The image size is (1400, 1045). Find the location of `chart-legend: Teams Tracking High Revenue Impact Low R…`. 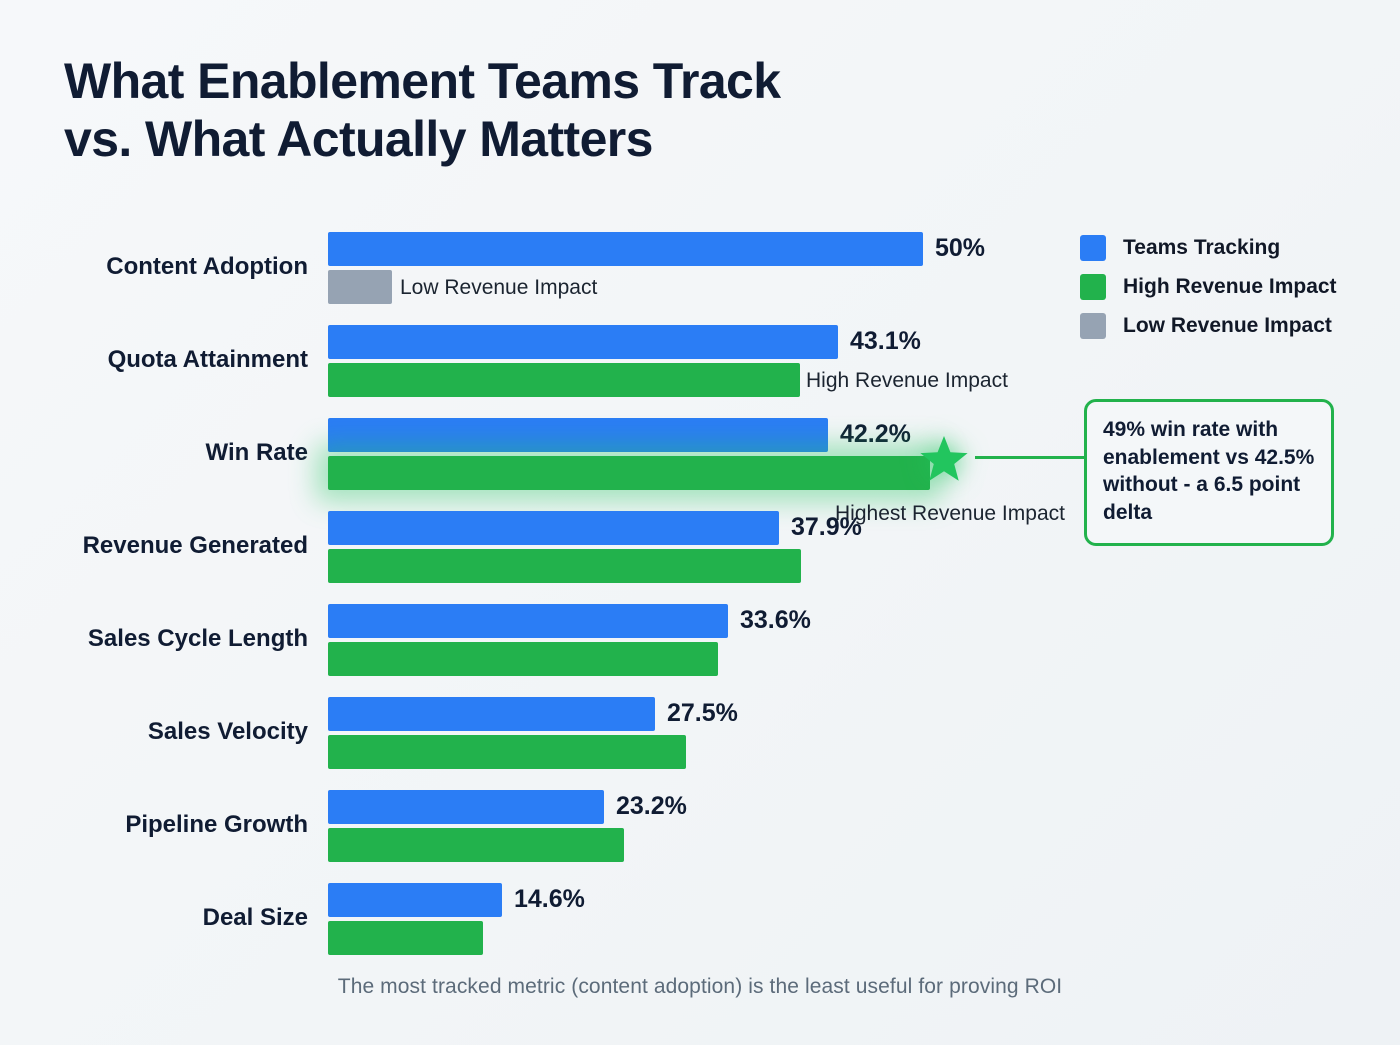

chart-legend: Teams Tracking High Revenue Impact Low R… is located at coordinates (1230, 286).